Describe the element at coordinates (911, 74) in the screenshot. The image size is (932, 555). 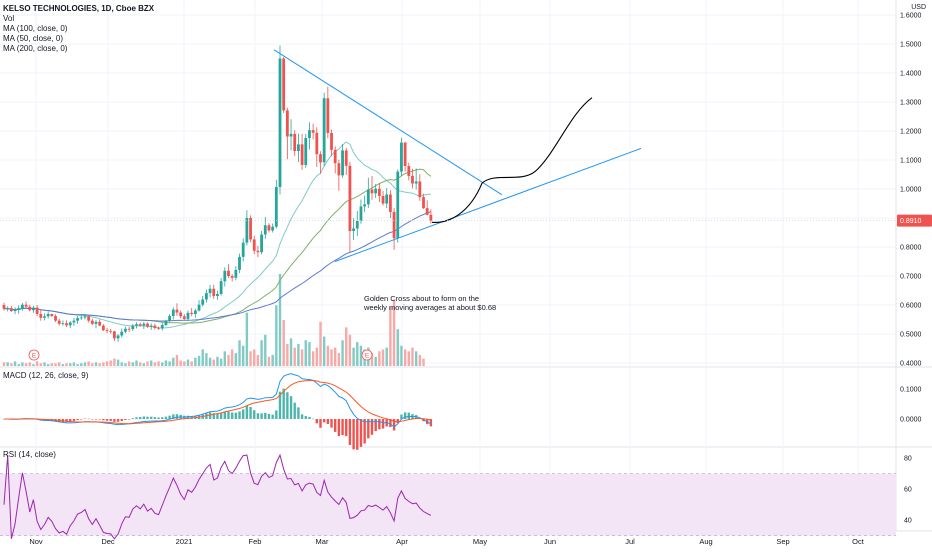
I see `y-tick-label: 1.4000` at that location.